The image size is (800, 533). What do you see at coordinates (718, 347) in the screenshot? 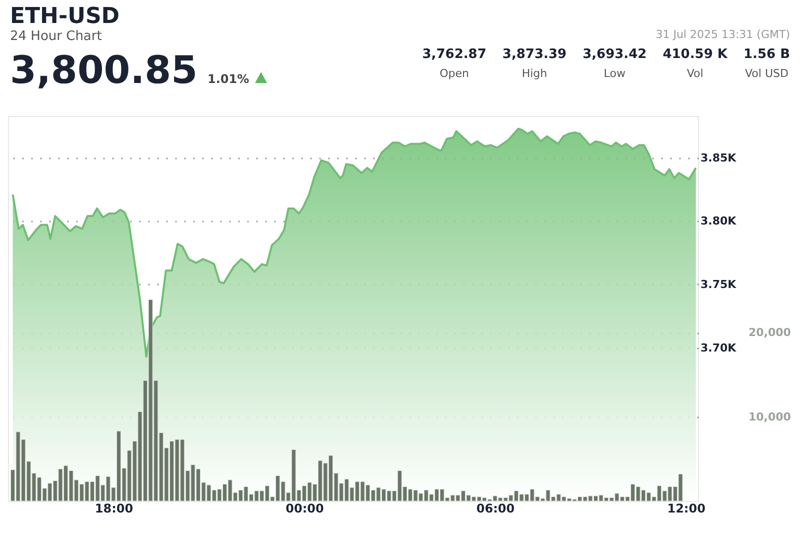
I see `y-tick-label: 3.70K` at bounding box center [718, 347].